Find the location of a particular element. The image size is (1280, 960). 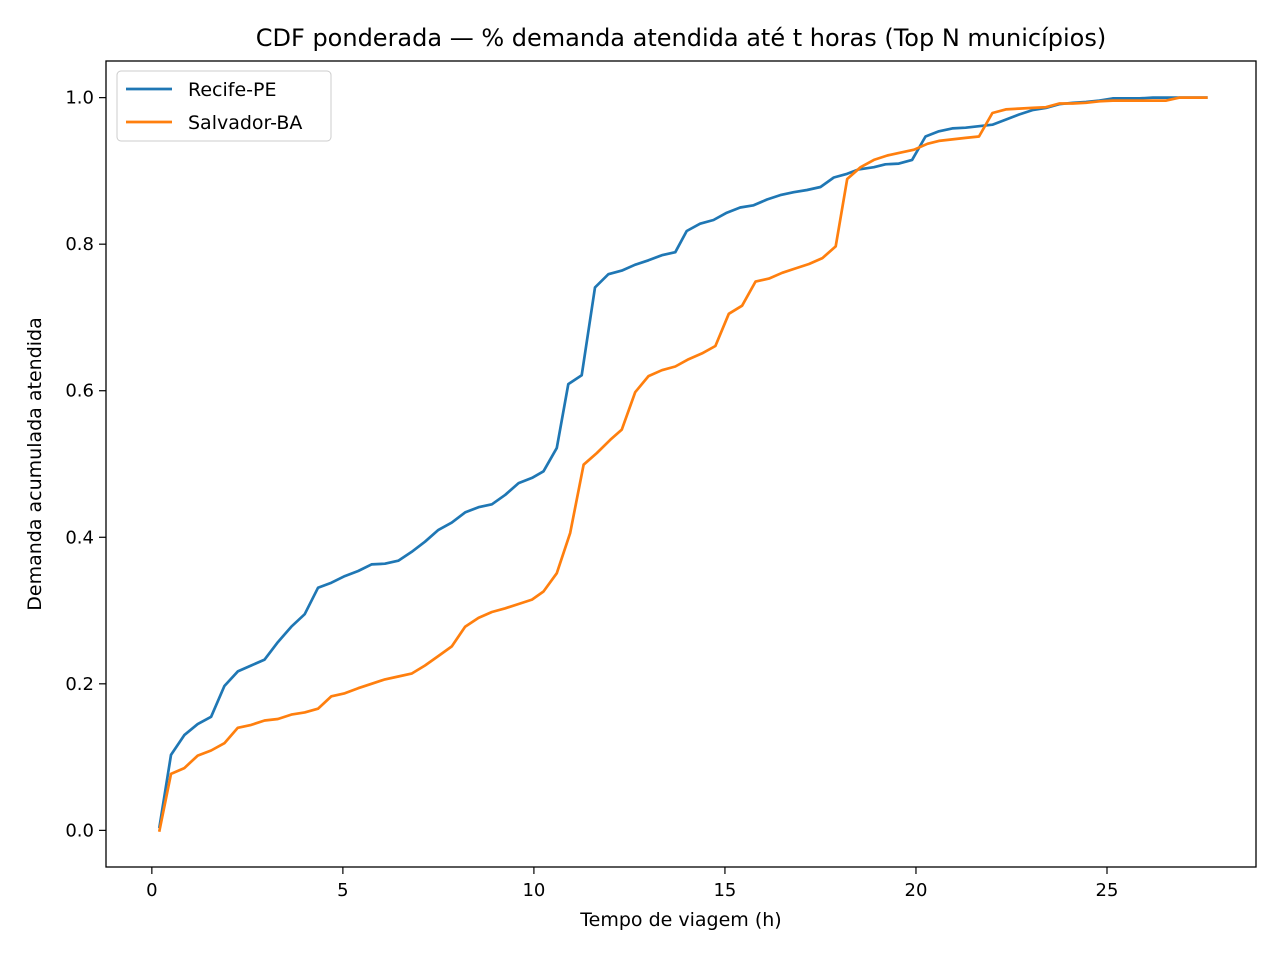

legend-label-salvador: Salvador-BA is located at coordinates (245, 123).